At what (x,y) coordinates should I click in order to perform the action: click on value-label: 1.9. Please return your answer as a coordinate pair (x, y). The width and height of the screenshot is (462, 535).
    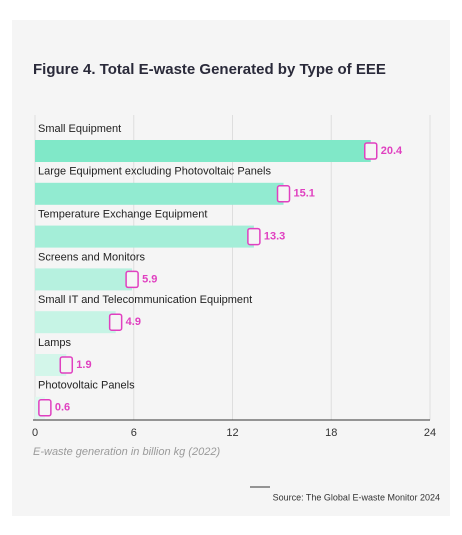
    Looking at the image, I should click on (83, 365).